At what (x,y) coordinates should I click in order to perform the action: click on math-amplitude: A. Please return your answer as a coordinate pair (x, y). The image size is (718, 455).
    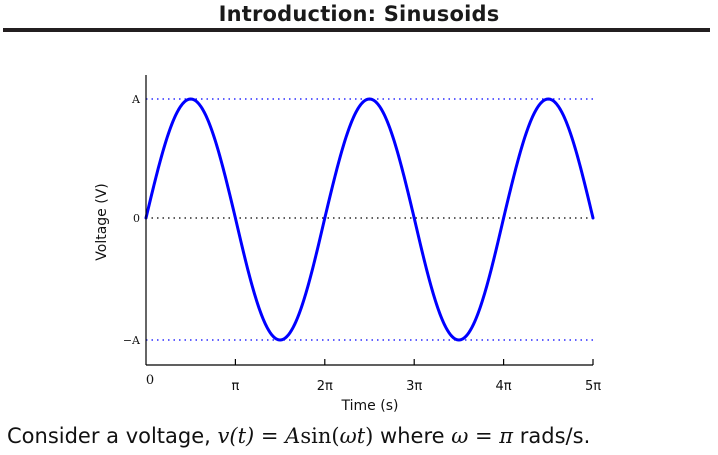
    Looking at the image, I should click on (293, 436).